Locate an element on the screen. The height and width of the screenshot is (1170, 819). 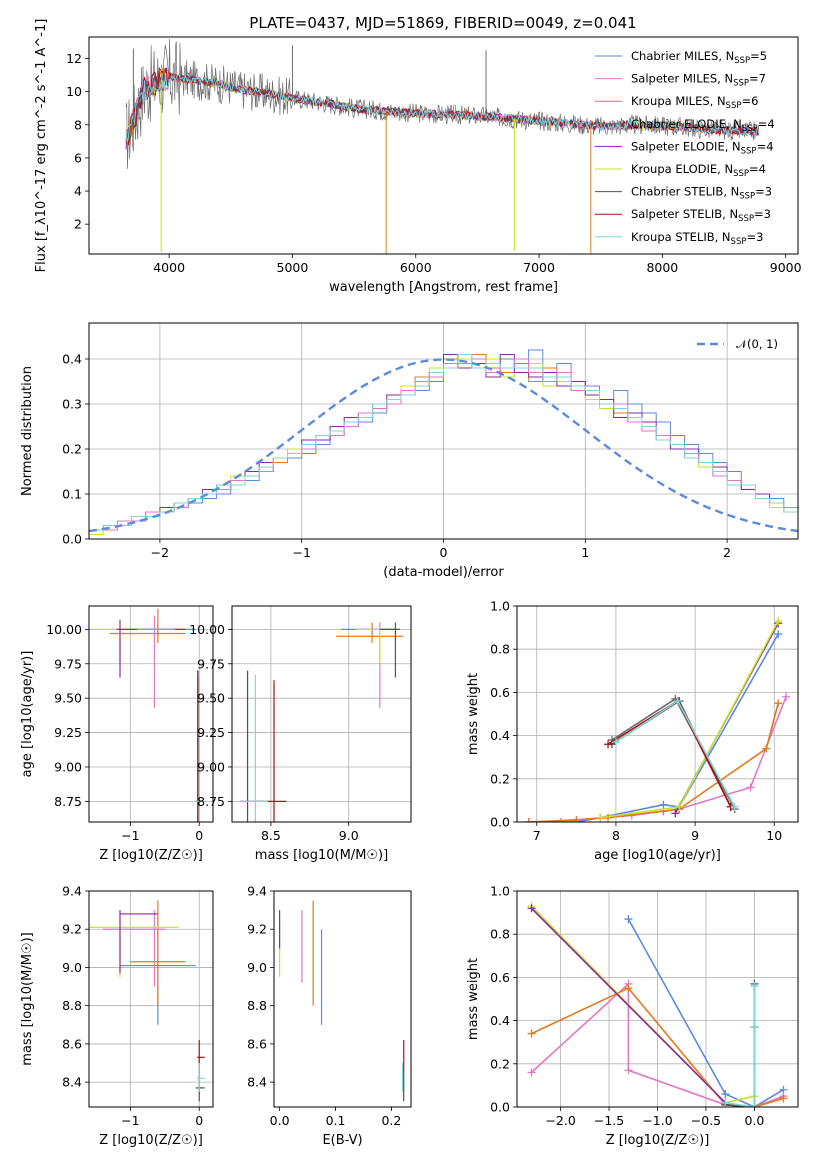
x-axis-label: wavelength [Angstrom, rest frame] is located at coordinates (443, 287).